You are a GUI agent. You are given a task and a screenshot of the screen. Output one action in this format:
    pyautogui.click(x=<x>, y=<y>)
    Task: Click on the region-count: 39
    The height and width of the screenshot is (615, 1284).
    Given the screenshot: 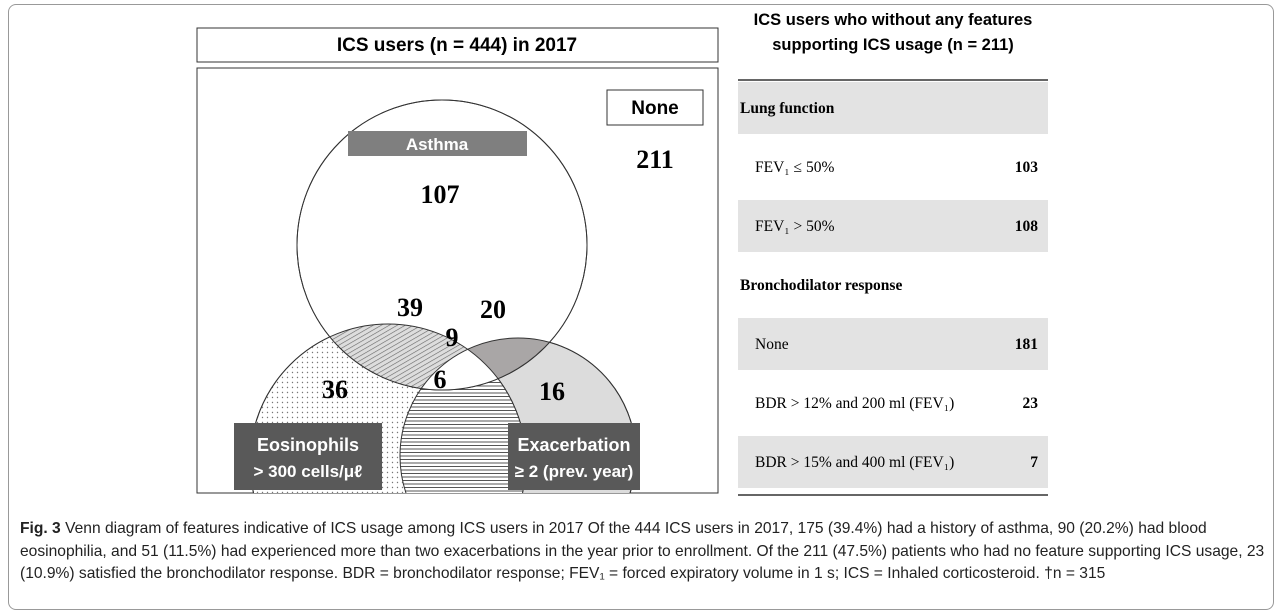 What is the action you would take?
    pyautogui.click(x=410, y=307)
    